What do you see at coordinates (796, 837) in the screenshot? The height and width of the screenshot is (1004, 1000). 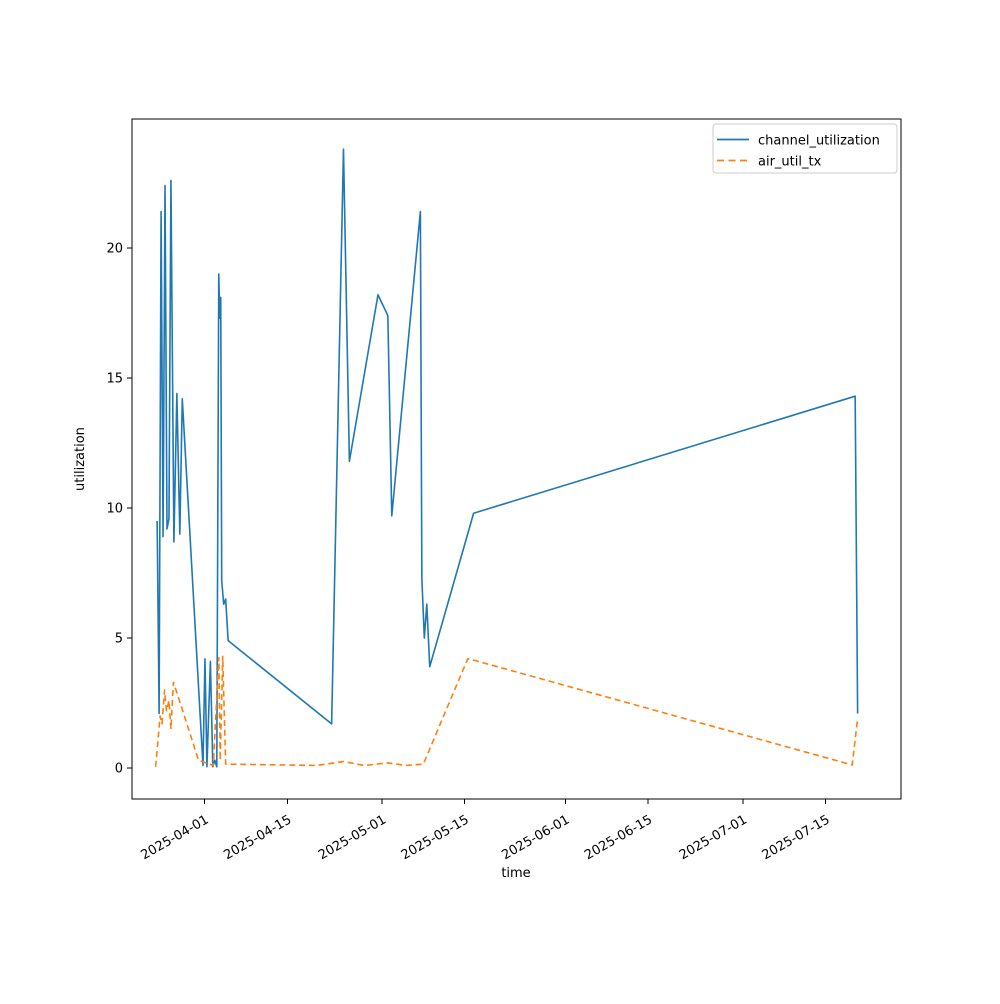 I see `x-tick-label: 2025-07-15` at bounding box center [796, 837].